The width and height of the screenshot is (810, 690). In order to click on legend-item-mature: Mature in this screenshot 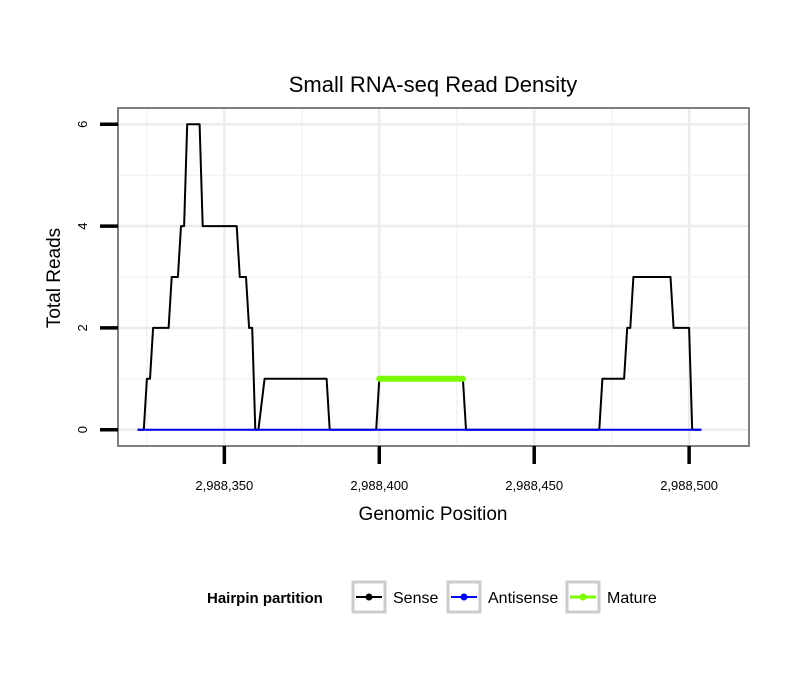, I will do `click(611, 597)`.